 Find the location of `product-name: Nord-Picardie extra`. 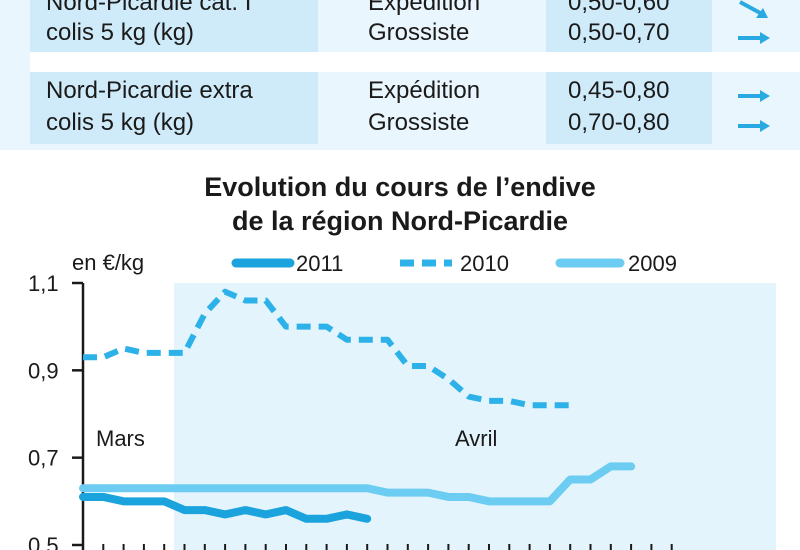

product-name: Nord-Picardie extra is located at coordinates (149, 90).